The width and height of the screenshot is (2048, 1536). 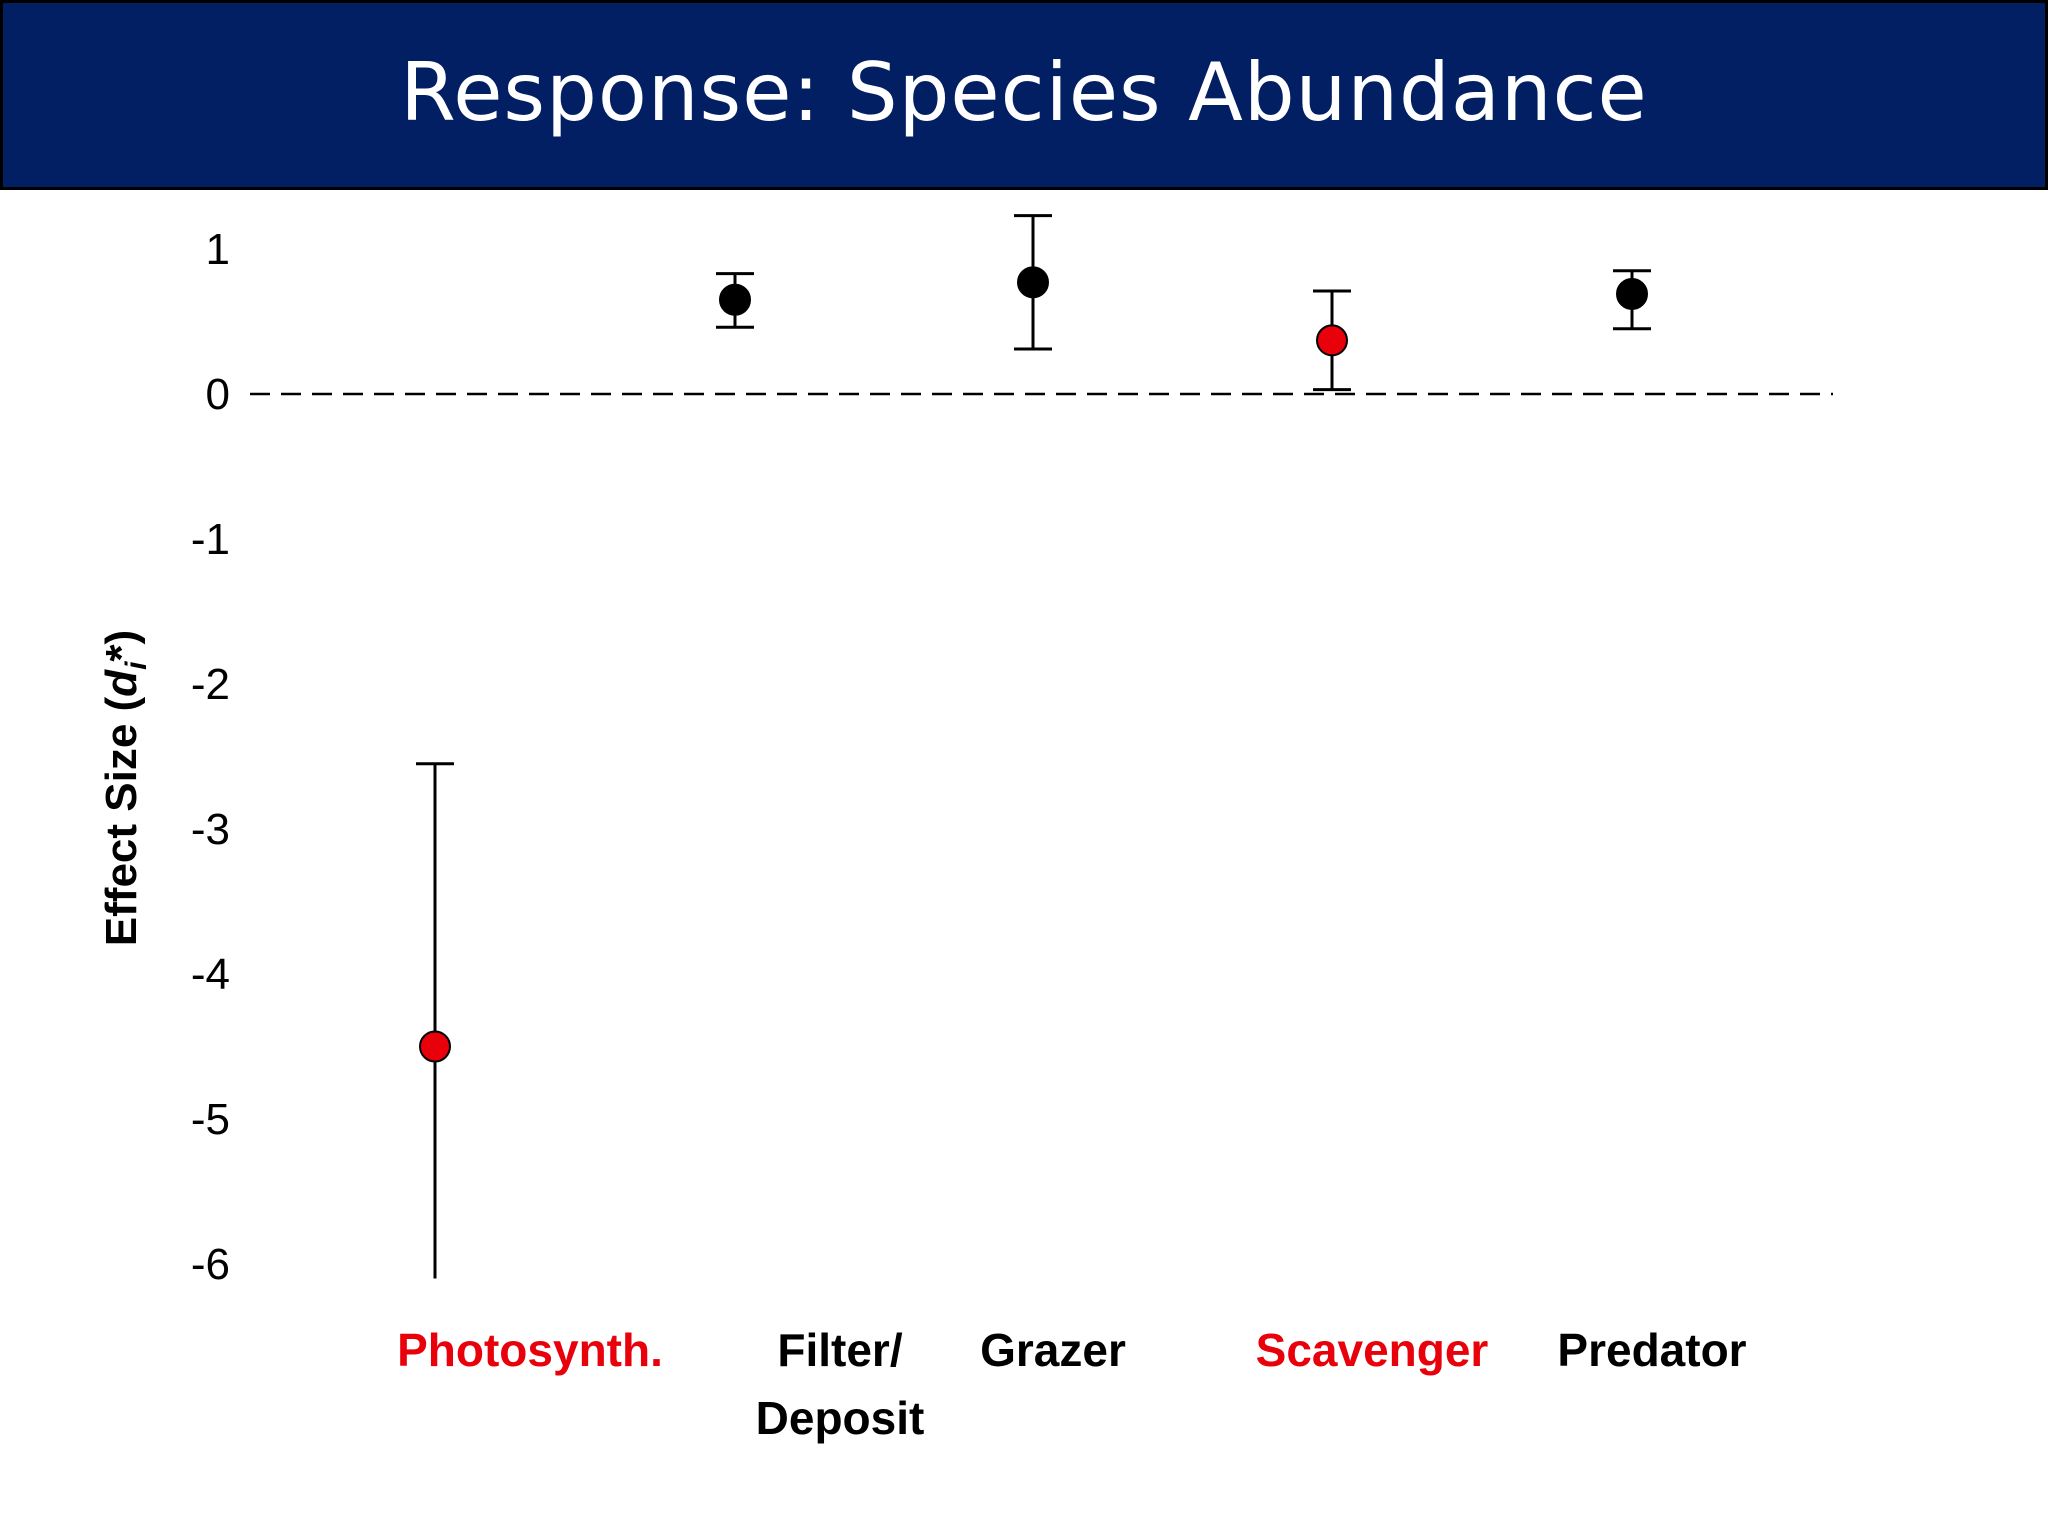 I want to click on x-category-label: Predator, so click(x=1651, y=1350).